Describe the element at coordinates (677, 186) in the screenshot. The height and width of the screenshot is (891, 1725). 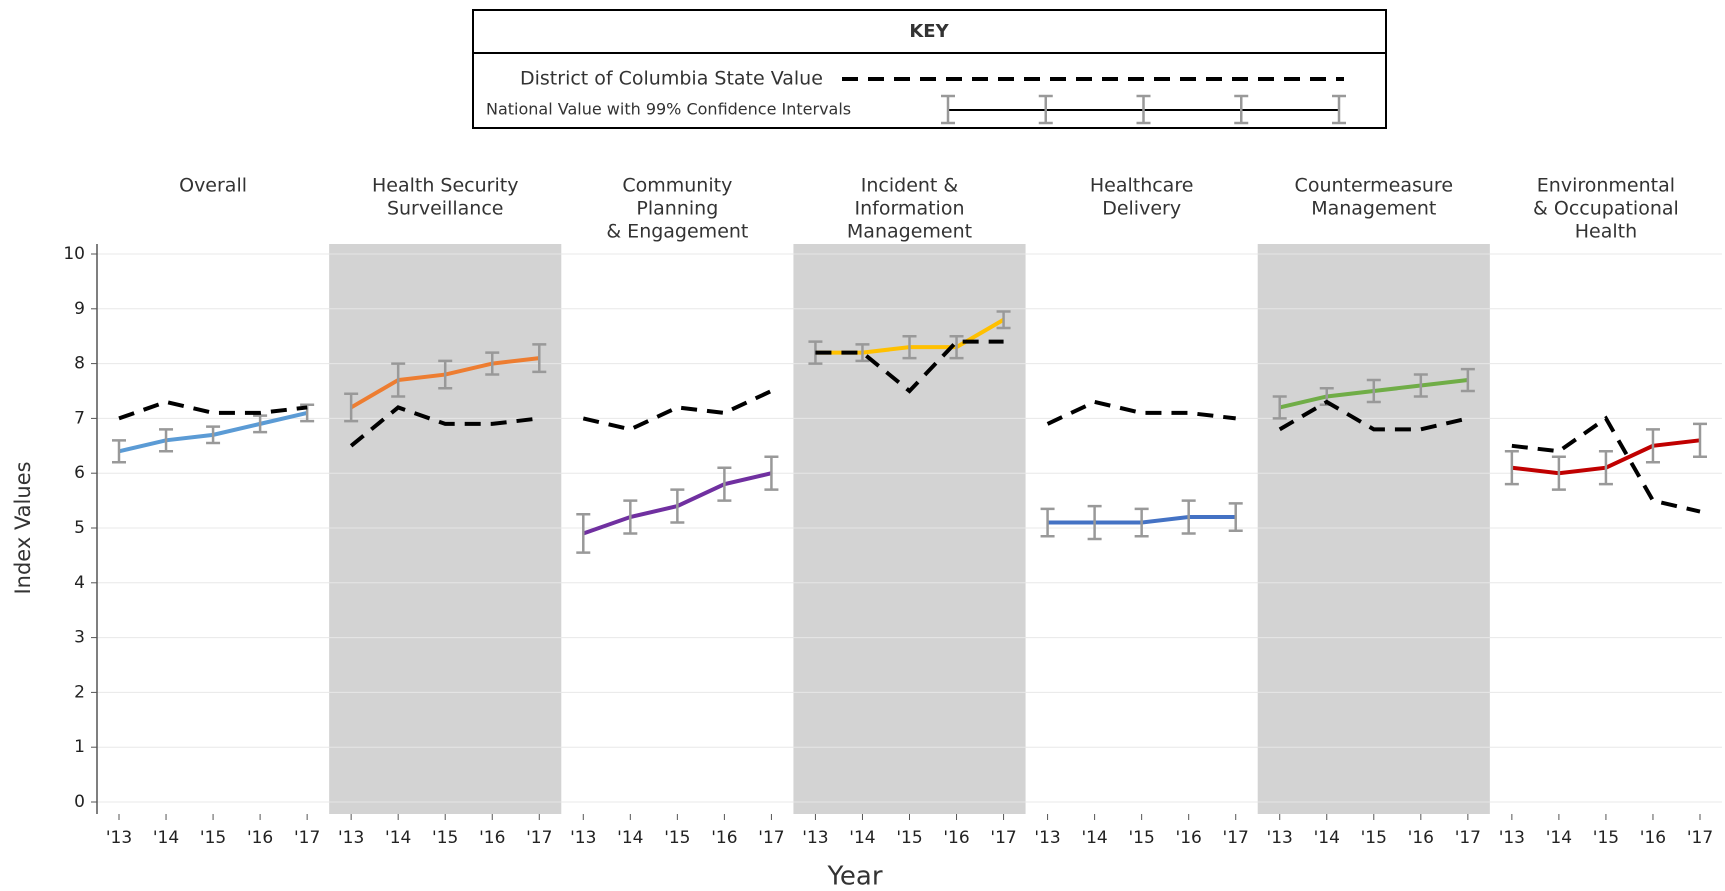
I see `panel-title: Community` at that location.